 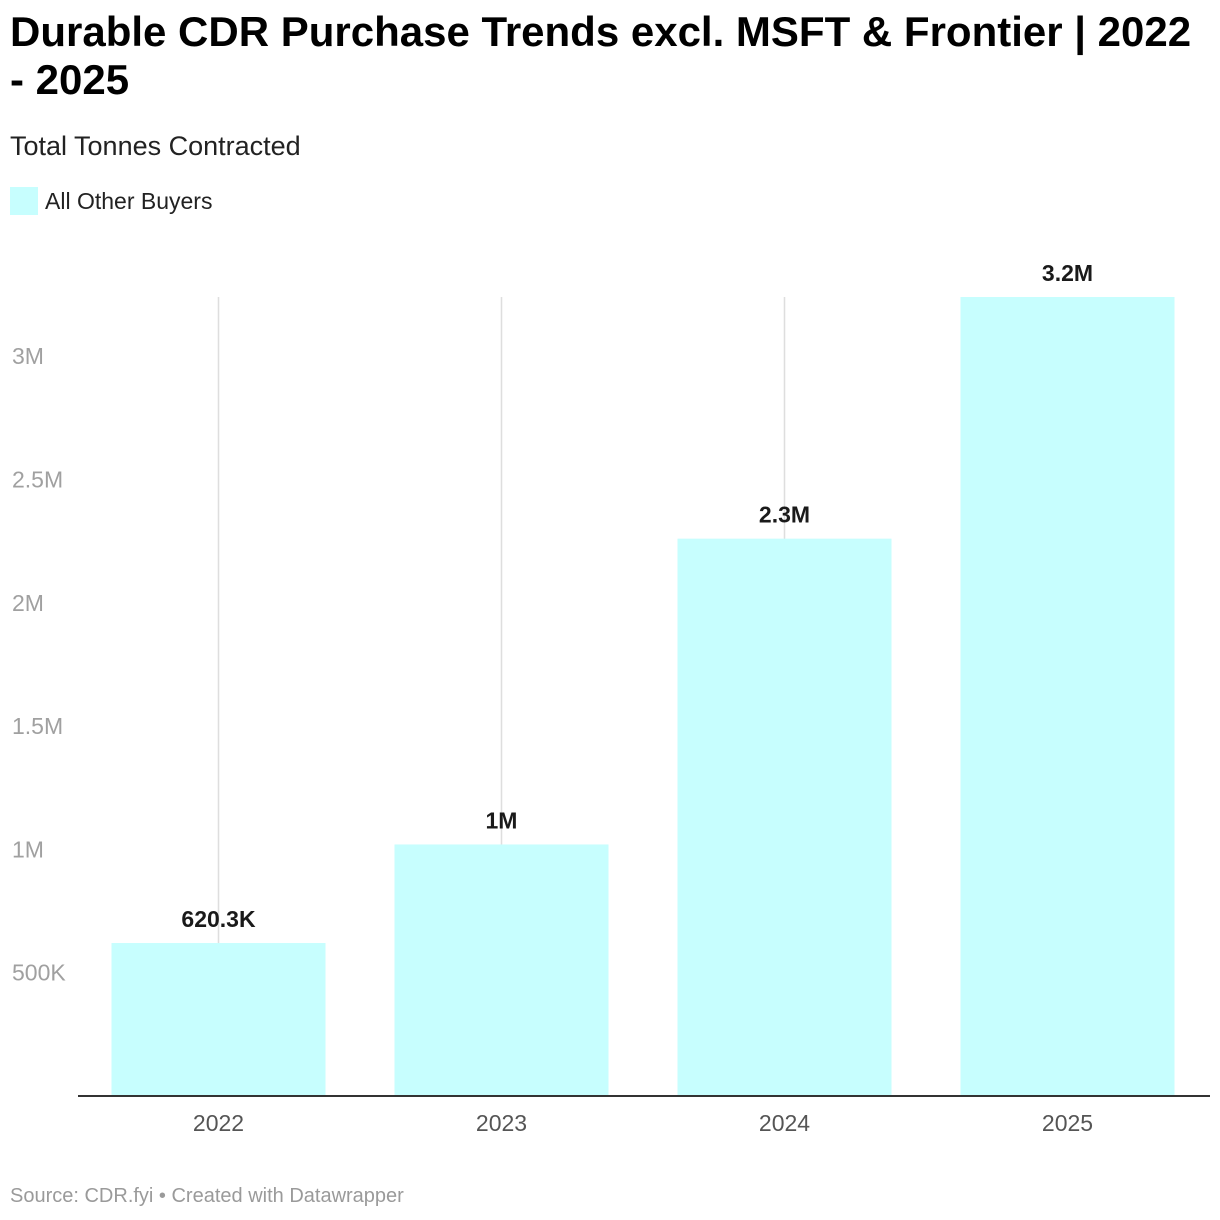 What do you see at coordinates (784, 515) in the screenshot?
I see `value-label-2024: 2.3M` at bounding box center [784, 515].